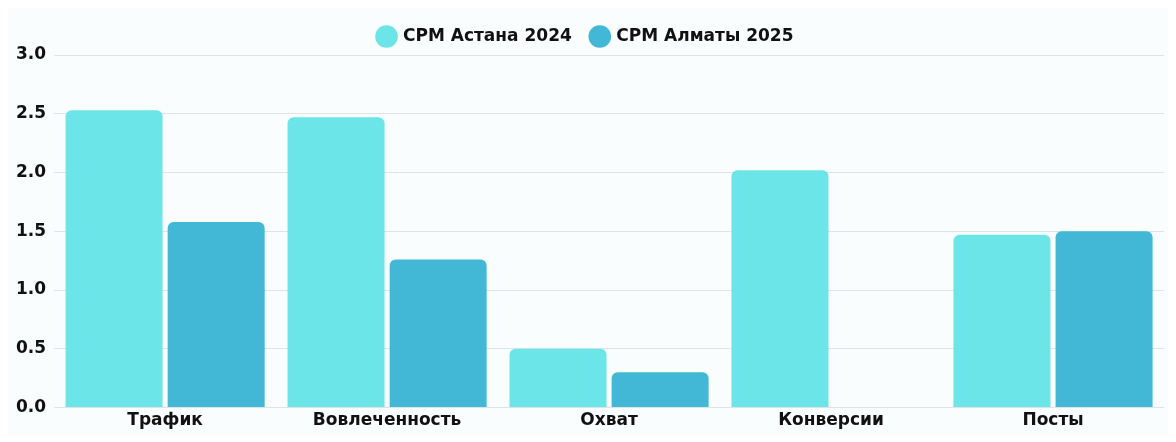  Describe the element at coordinates (31, 170) in the screenshot. I see `y-tick-label: 2.0` at that location.